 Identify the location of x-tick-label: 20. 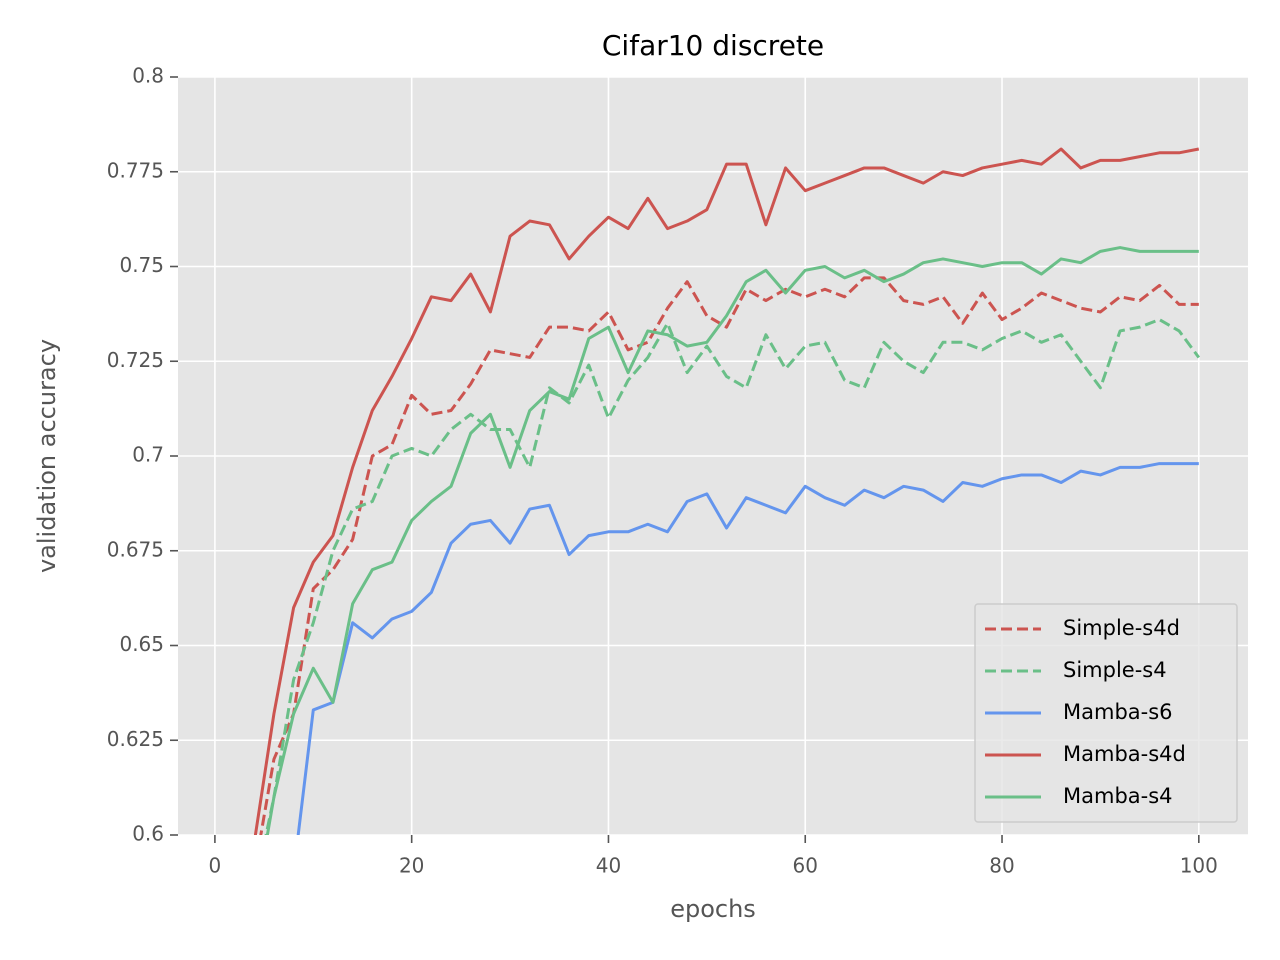
(411, 866).